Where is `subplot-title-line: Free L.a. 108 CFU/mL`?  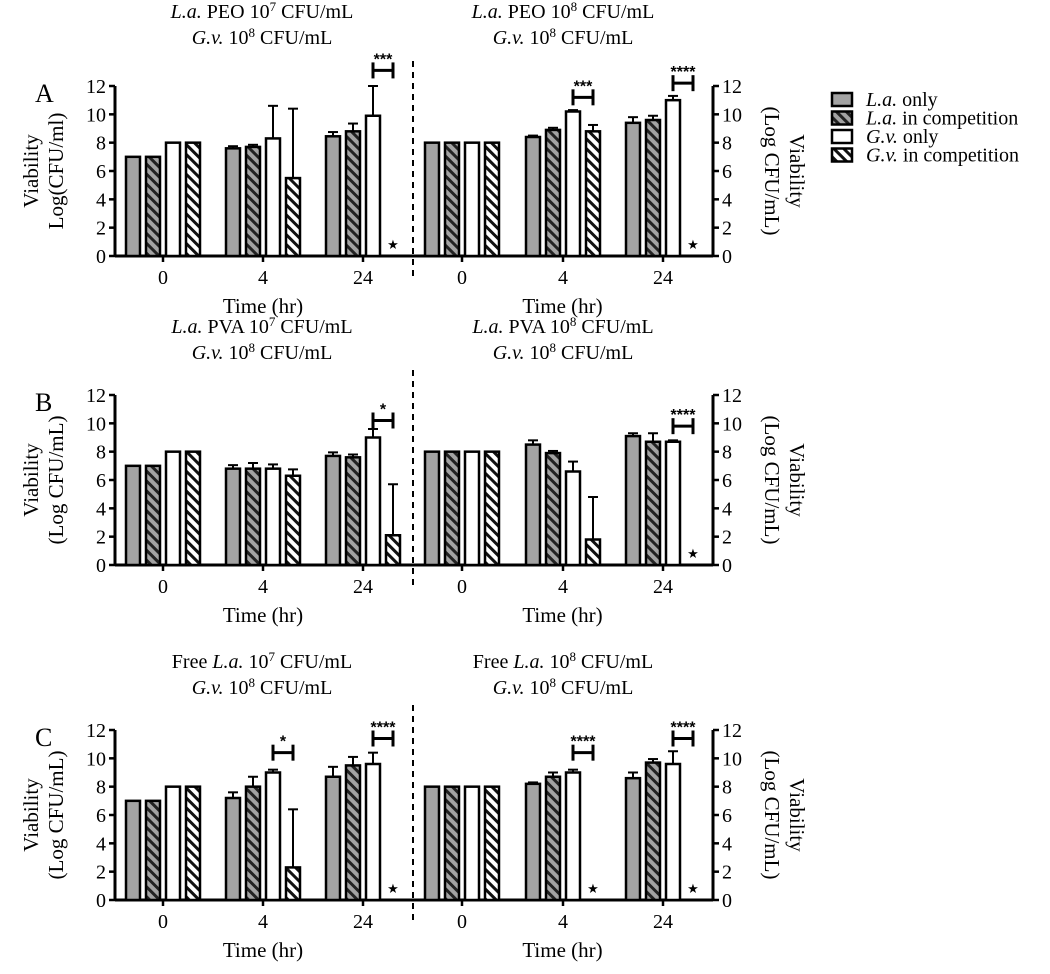 subplot-title-line: Free L.a. 108 CFU/mL is located at coordinates (563, 661).